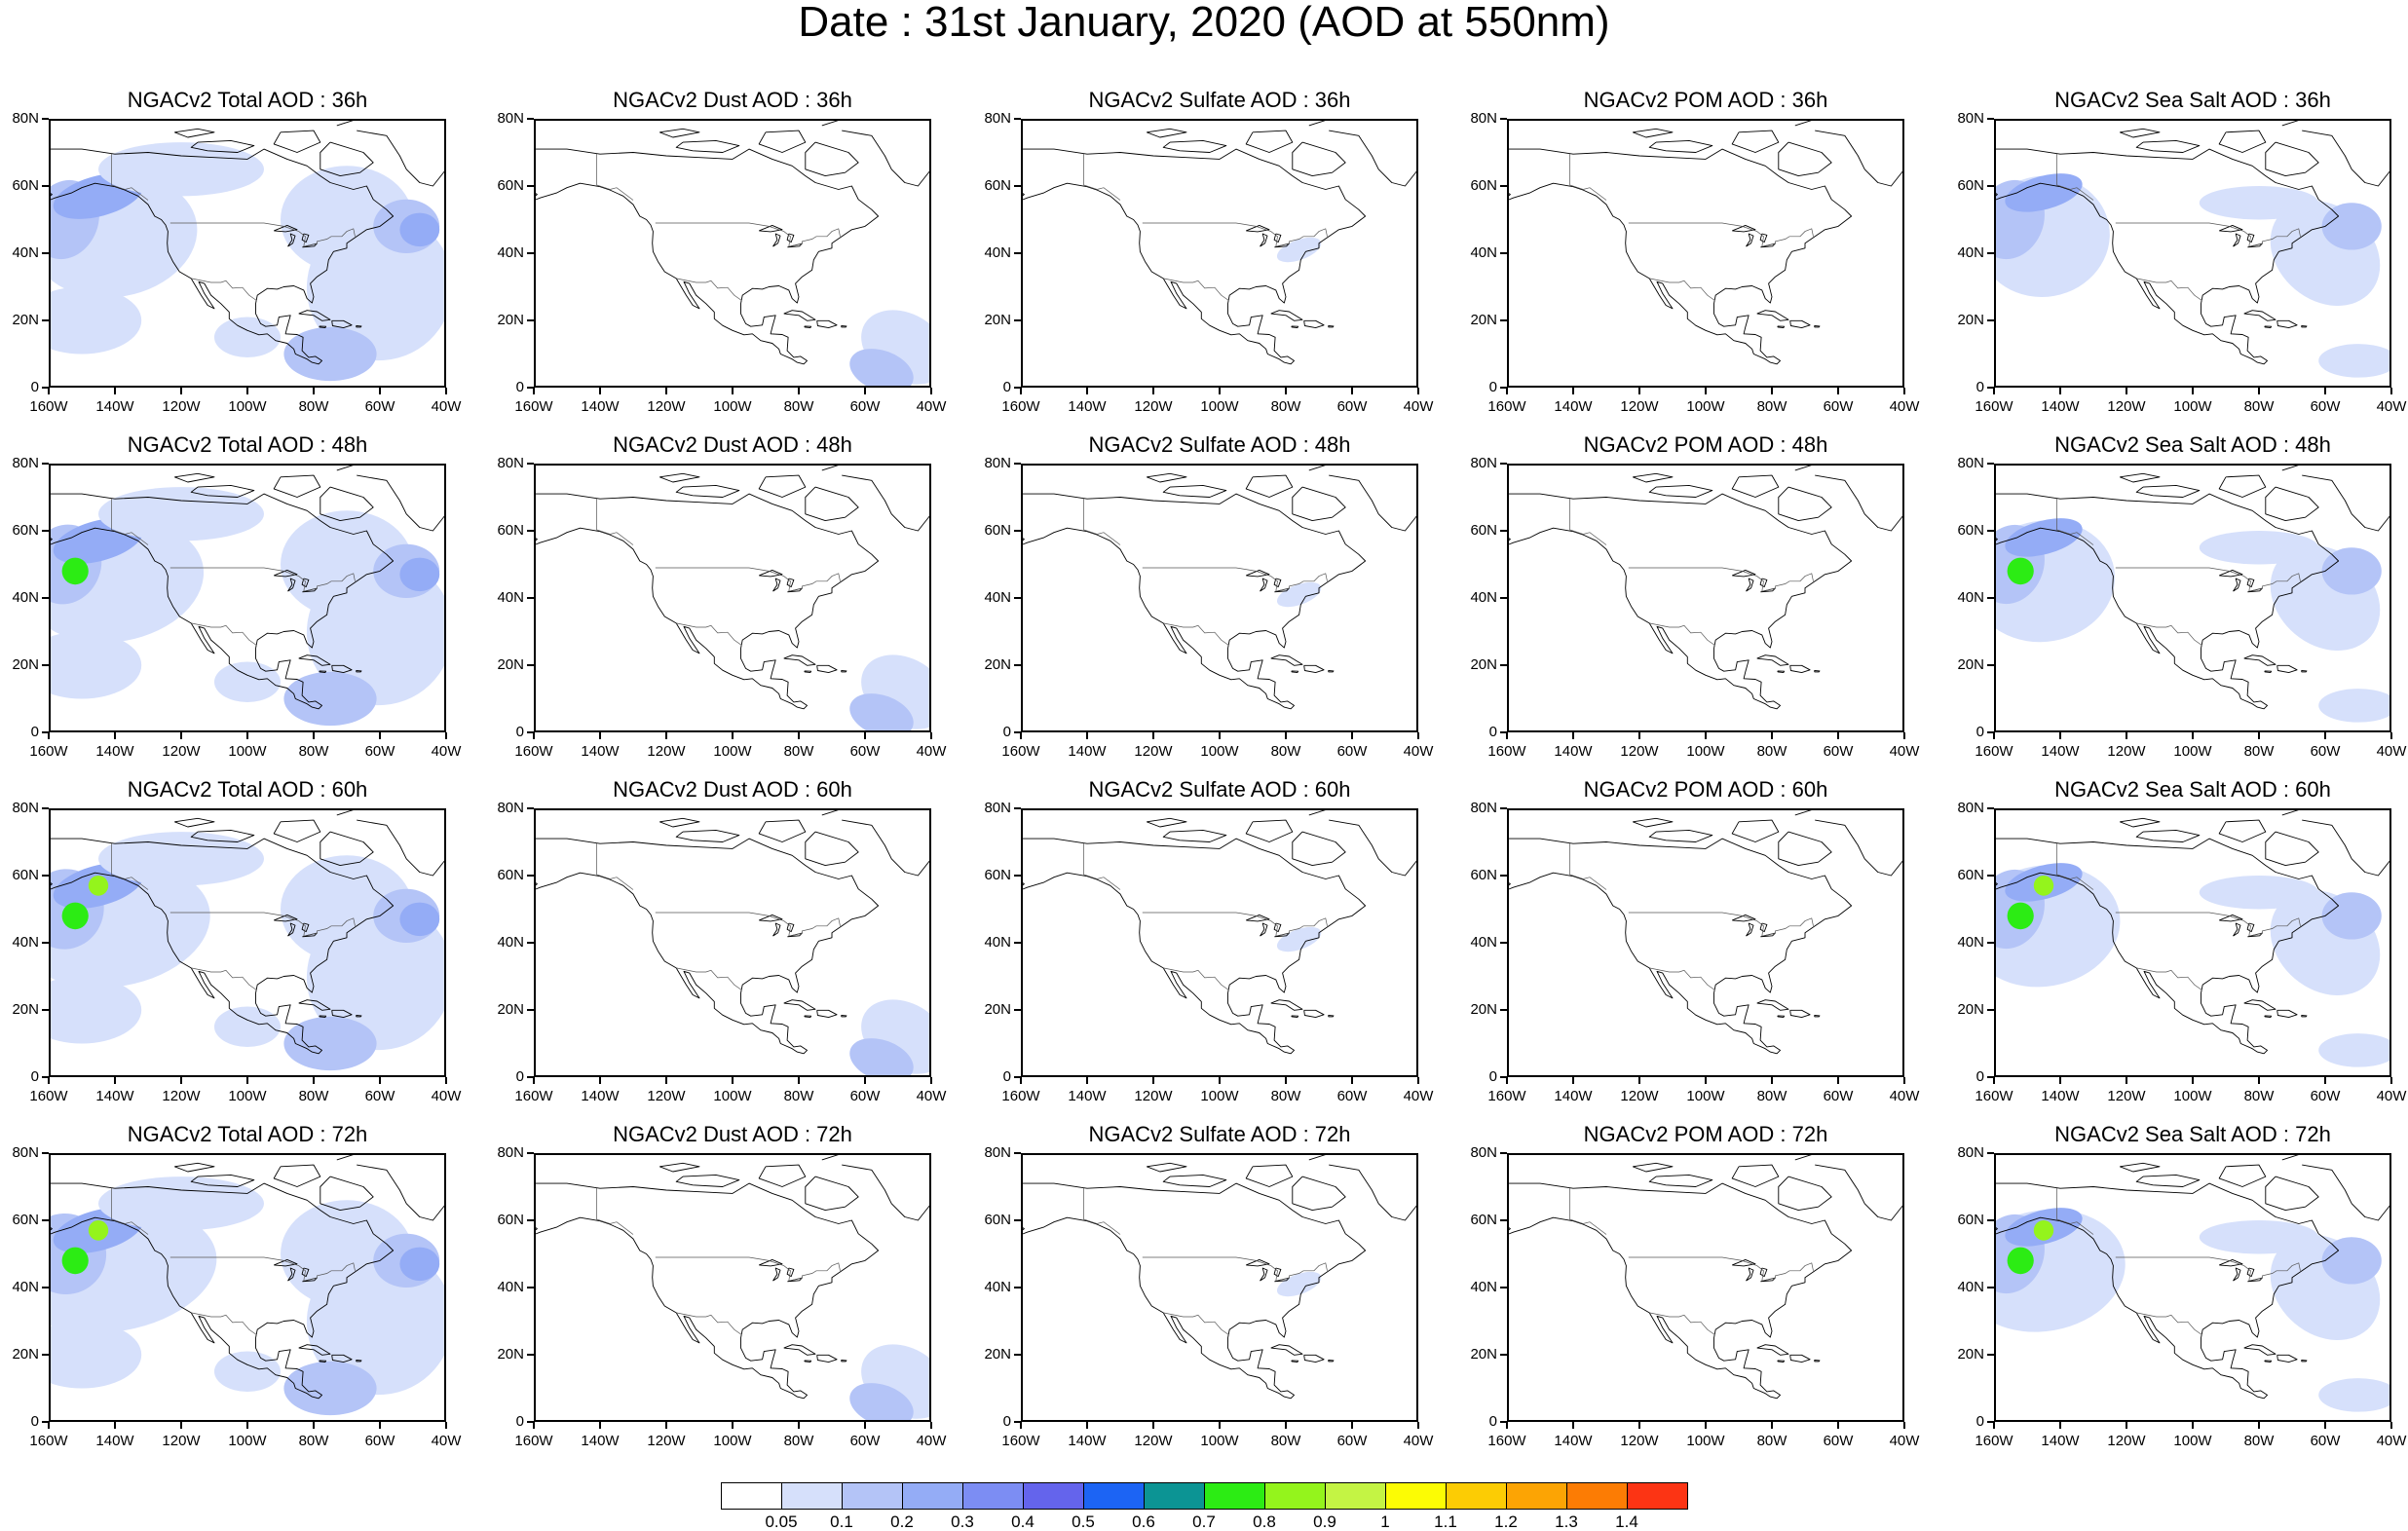 The height and width of the screenshot is (1531, 2408). I want to click on y-tick-label: 0, so click(1979, 1076).